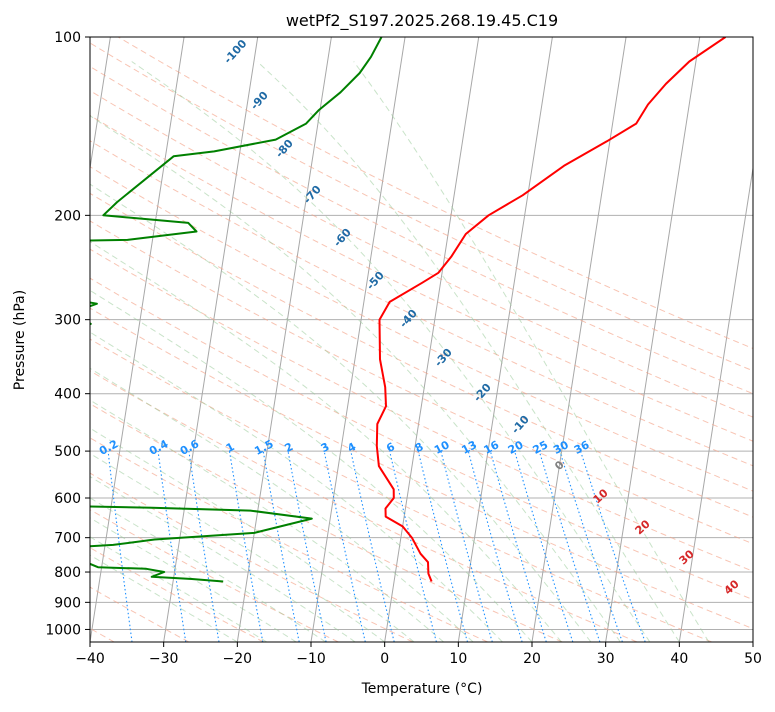 Image resolution: width=775 pixels, height=712 pixels. Describe the element at coordinates (20, 340) in the screenshot. I see `y-axis-label: Pressure (hPa)` at that location.